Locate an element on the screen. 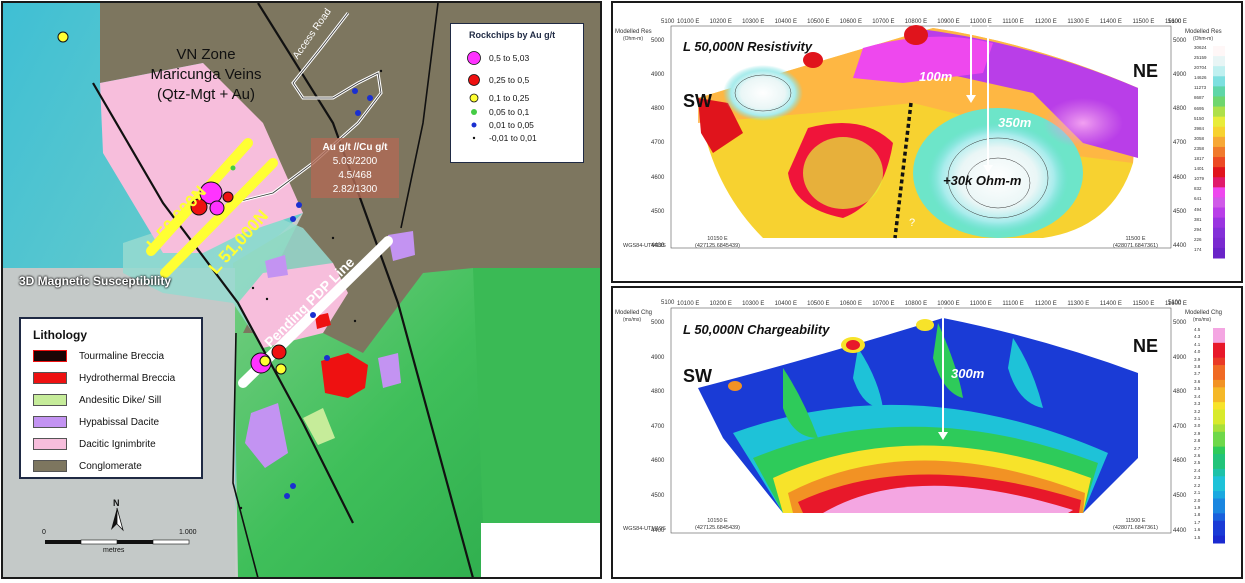  bottom-right-coord: 11500 E (428071.6847361) is located at coordinates (1135, 525).